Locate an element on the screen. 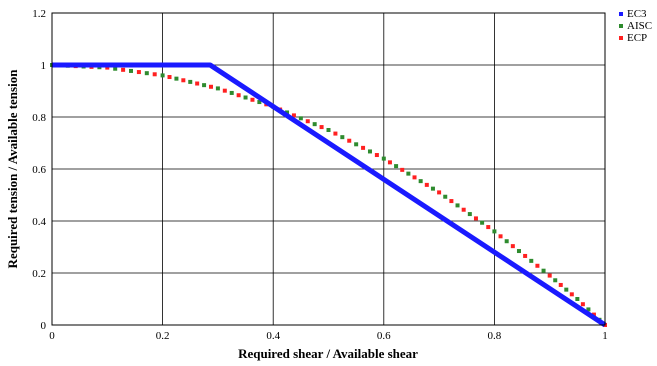  x-tick-label: 0.8 is located at coordinates (495, 336).